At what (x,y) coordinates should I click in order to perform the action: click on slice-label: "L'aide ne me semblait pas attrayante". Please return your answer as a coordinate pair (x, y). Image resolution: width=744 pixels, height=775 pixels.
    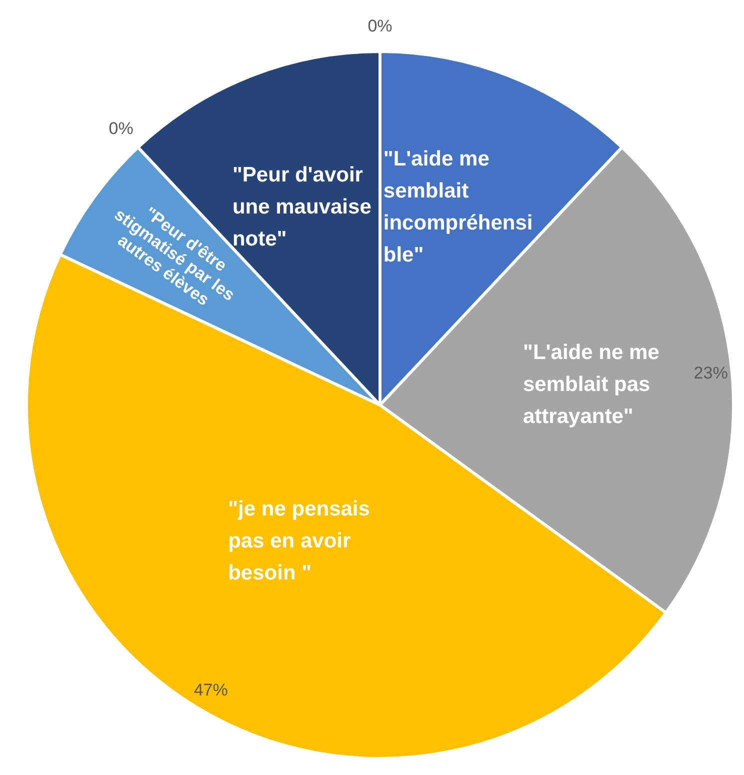
    Looking at the image, I should click on (591, 384).